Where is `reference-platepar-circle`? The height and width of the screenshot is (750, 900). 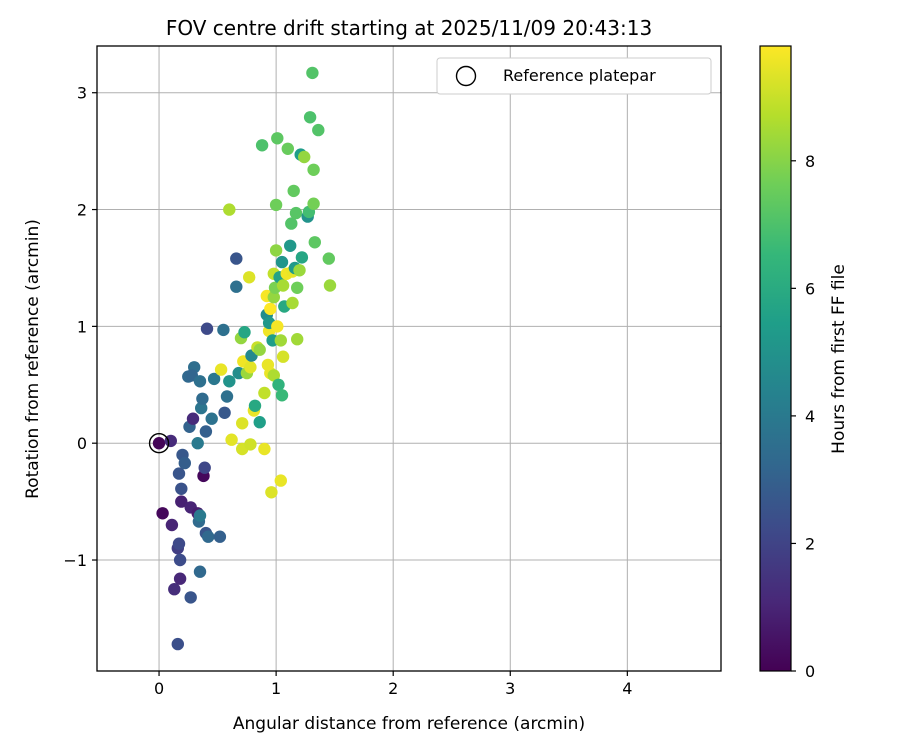 reference-platepar-circle is located at coordinates (159, 443).